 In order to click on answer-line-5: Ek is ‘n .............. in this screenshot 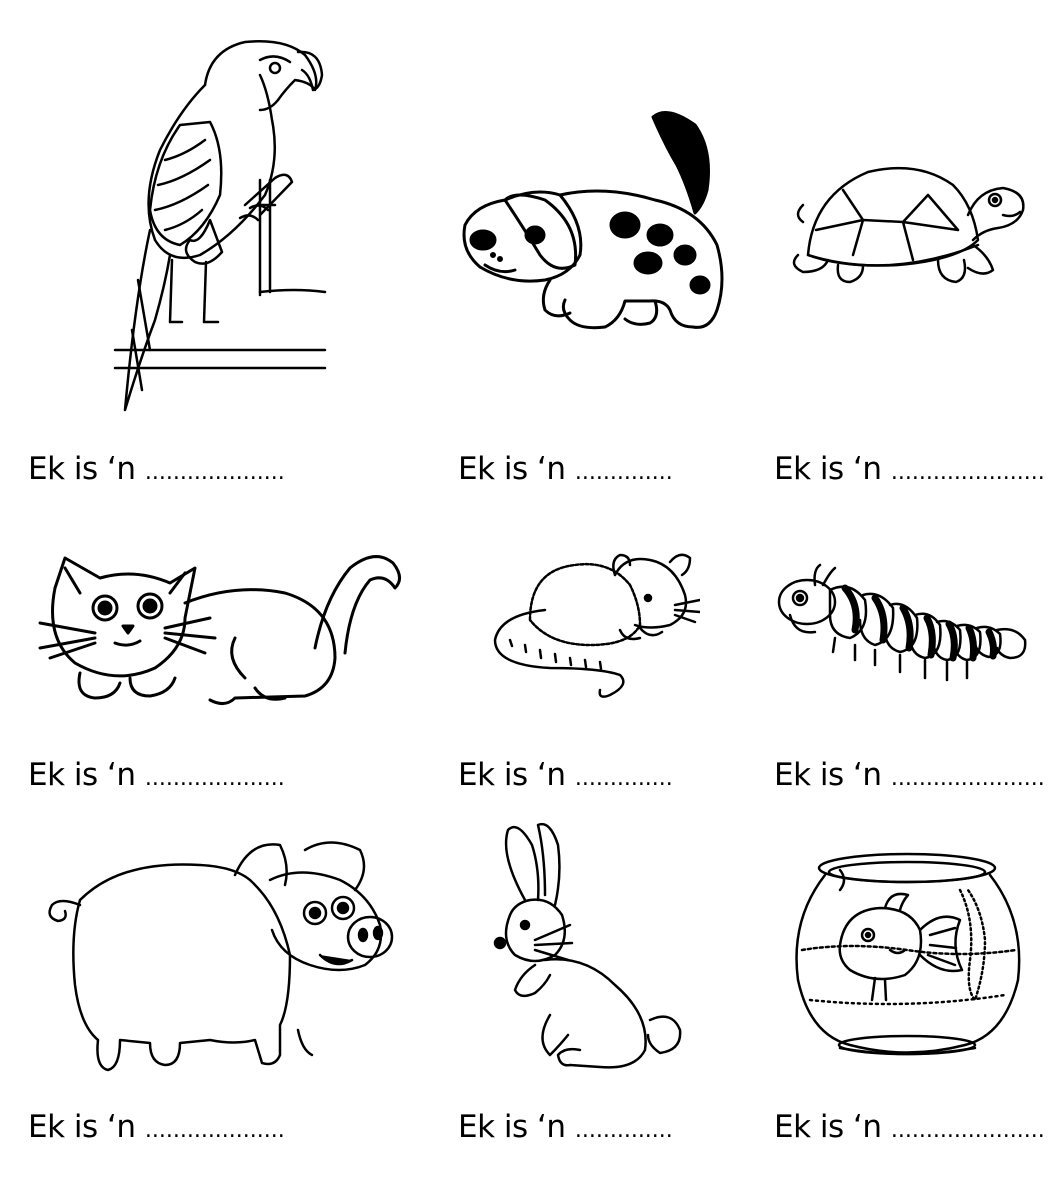, I will do `click(565, 777)`.